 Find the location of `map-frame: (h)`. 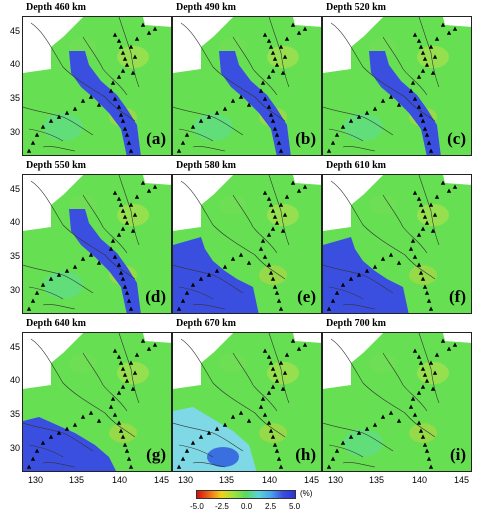

map-frame: (h) is located at coordinates (247, 402).